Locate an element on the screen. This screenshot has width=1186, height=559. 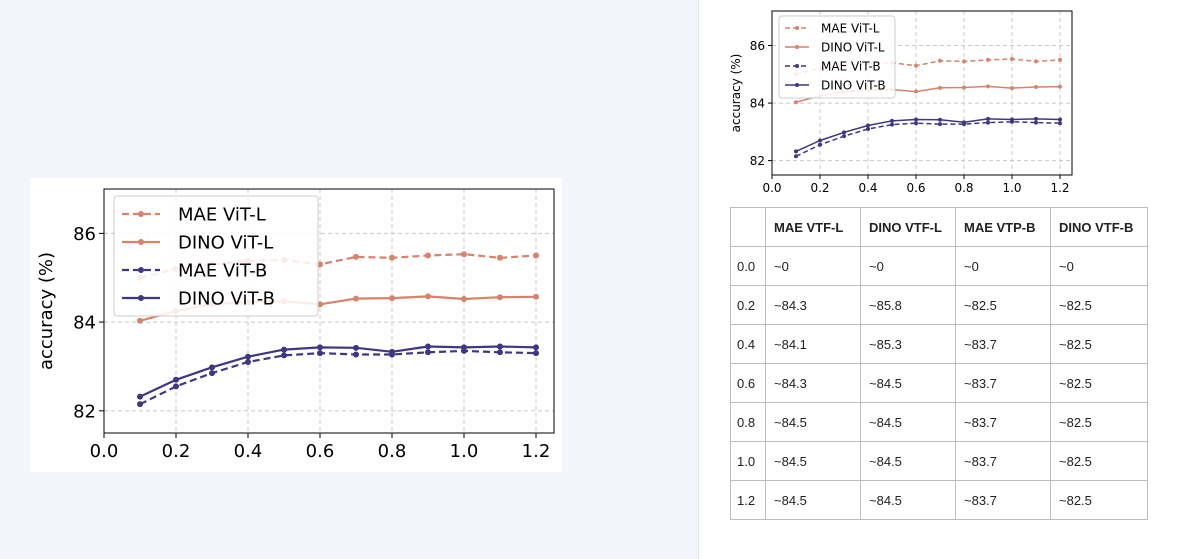
table-cell: 0.2 is located at coordinates (748, 305).